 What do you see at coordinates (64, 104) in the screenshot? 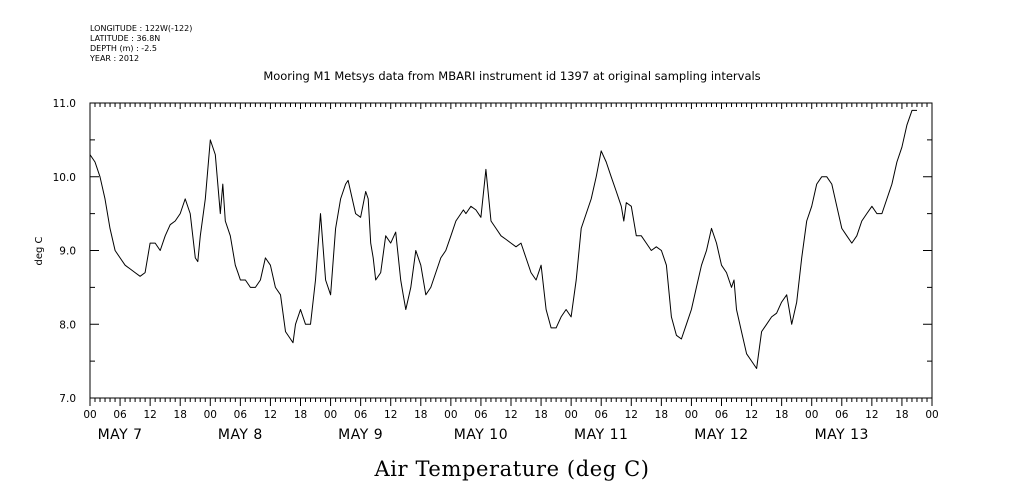
I see `y-tick-label: 11.0` at bounding box center [64, 104].